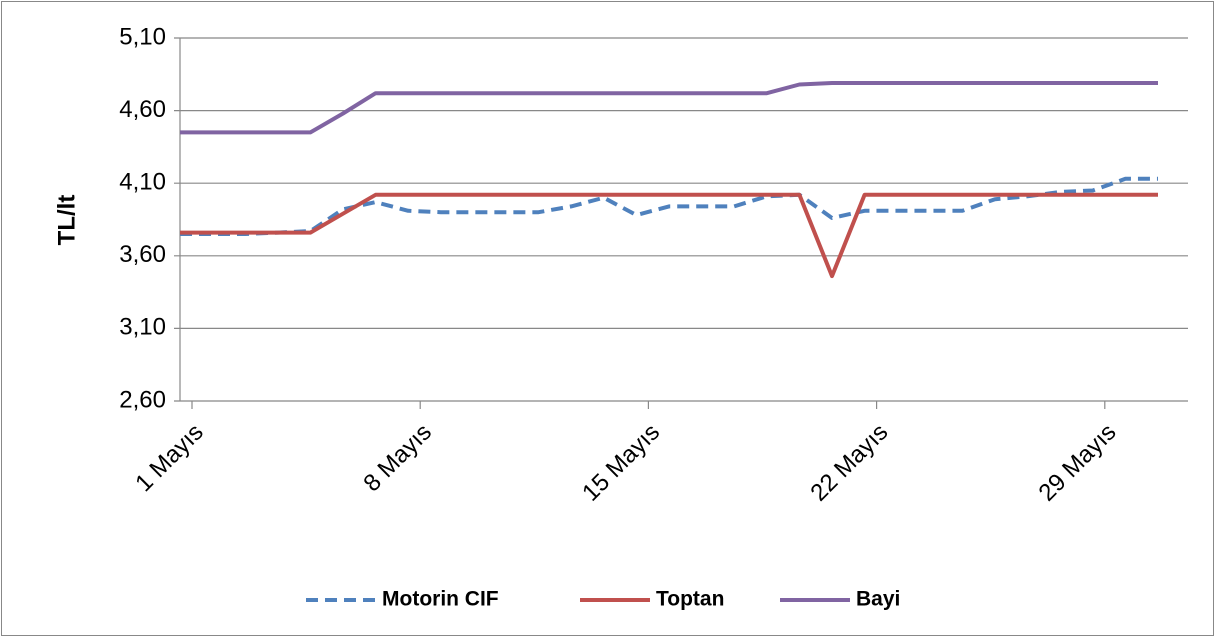  What do you see at coordinates (878, 599) in the screenshot?
I see `legend-label: Bayi` at bounding box center [878, 599].